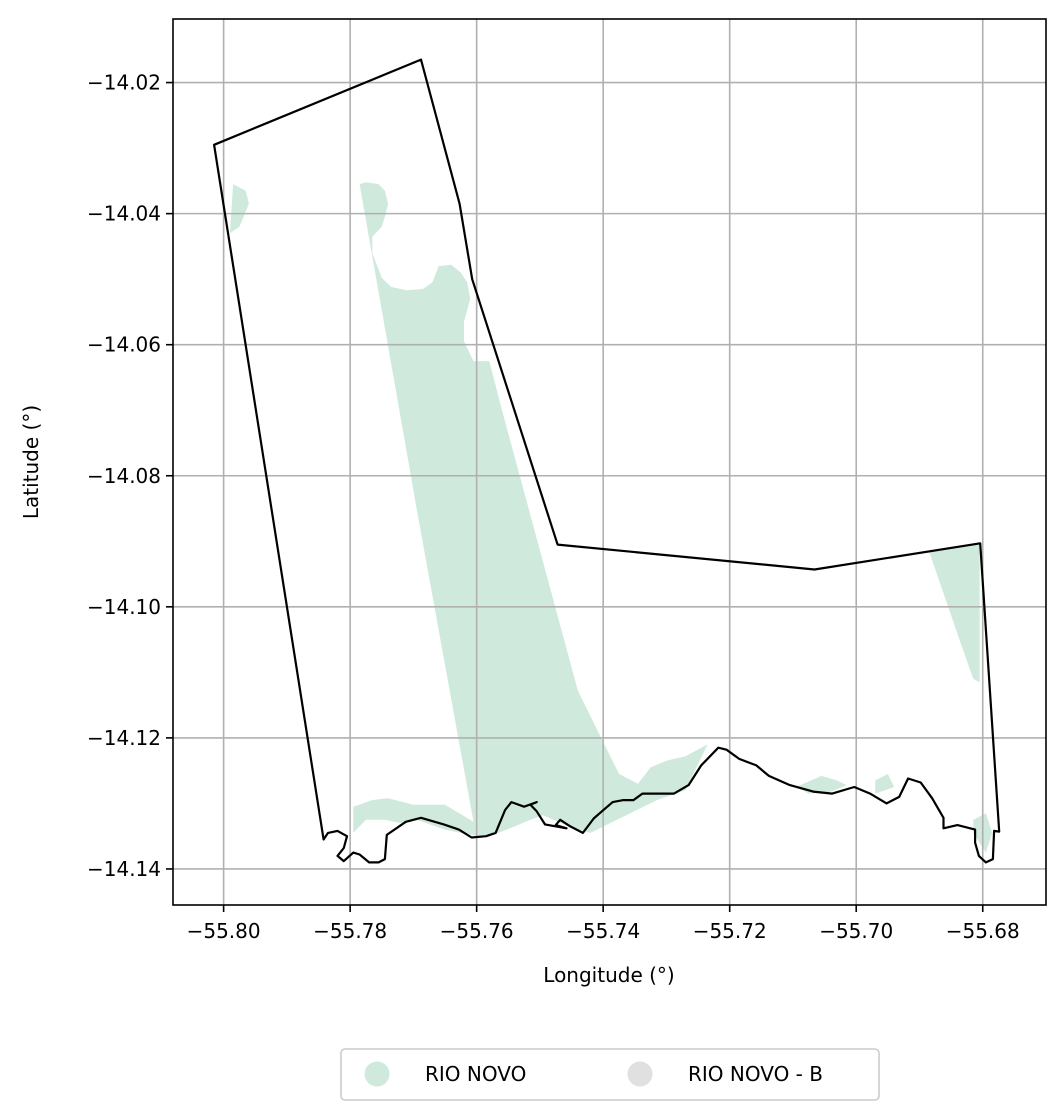  Describe the element at coordinates (124, 345) in the screenshot. I see `y-tick-label-2: −14.06` at that location.